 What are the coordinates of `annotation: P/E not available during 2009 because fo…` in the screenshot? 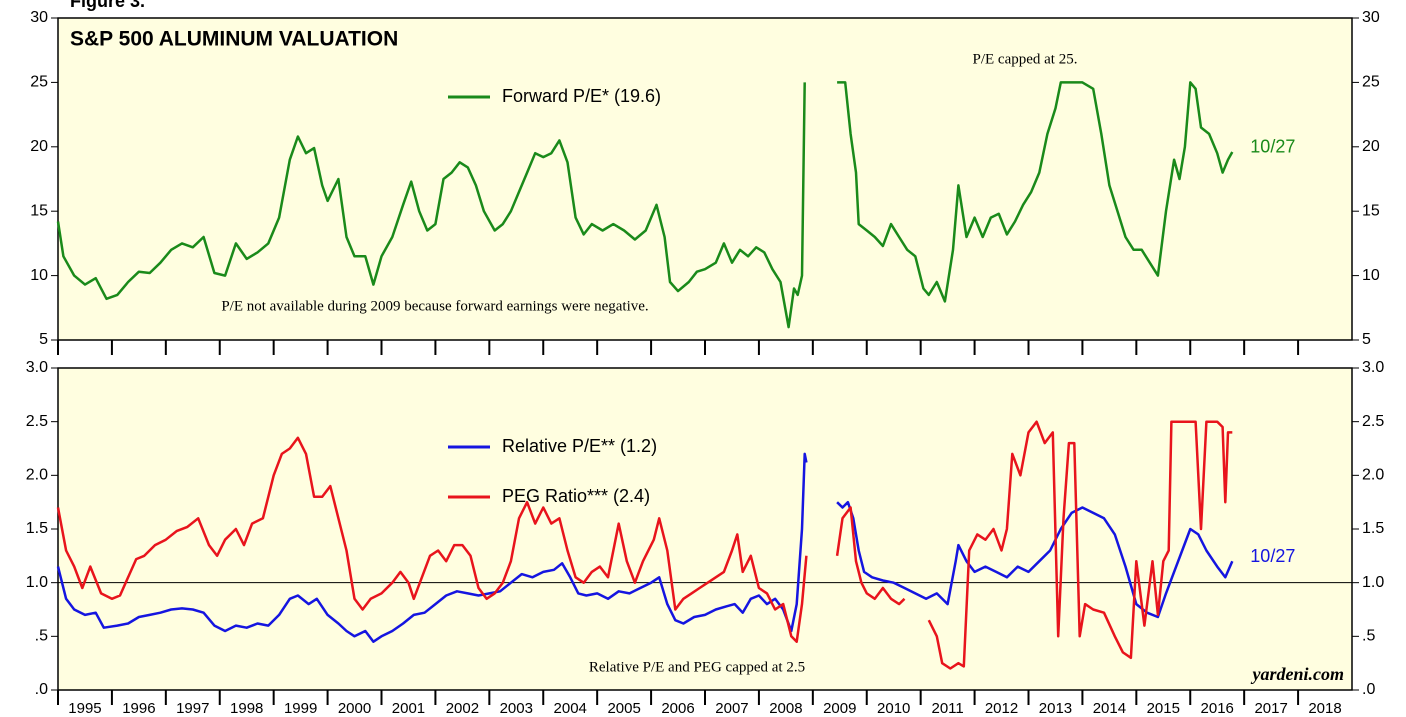 It's located at (434, 306).